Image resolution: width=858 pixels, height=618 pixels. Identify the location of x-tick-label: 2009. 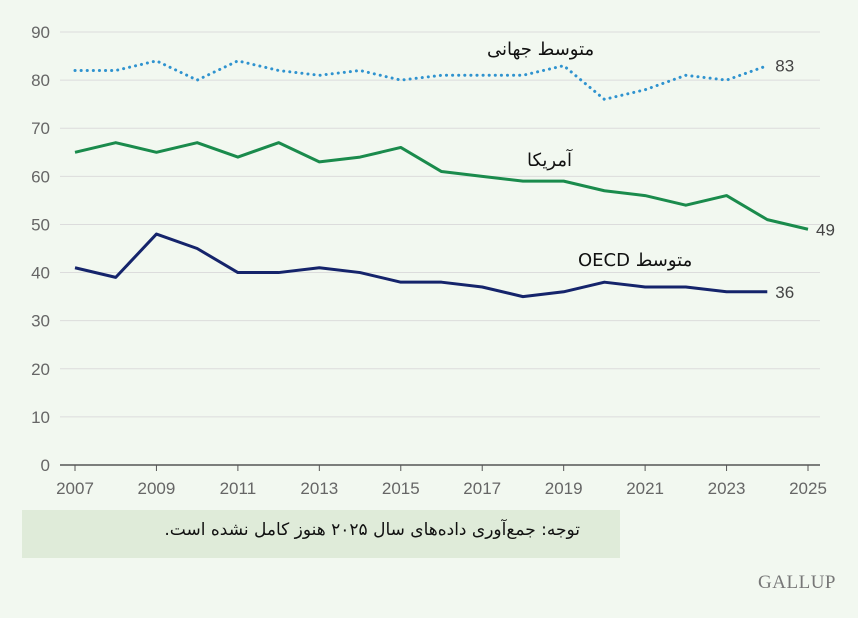
(157, 488).